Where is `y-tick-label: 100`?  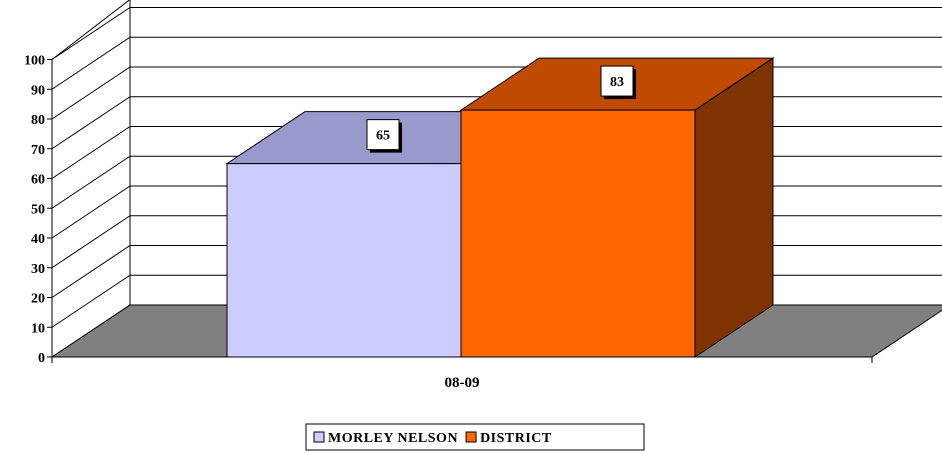
y-tick-label: 100 is located at coordinates (34, 61).